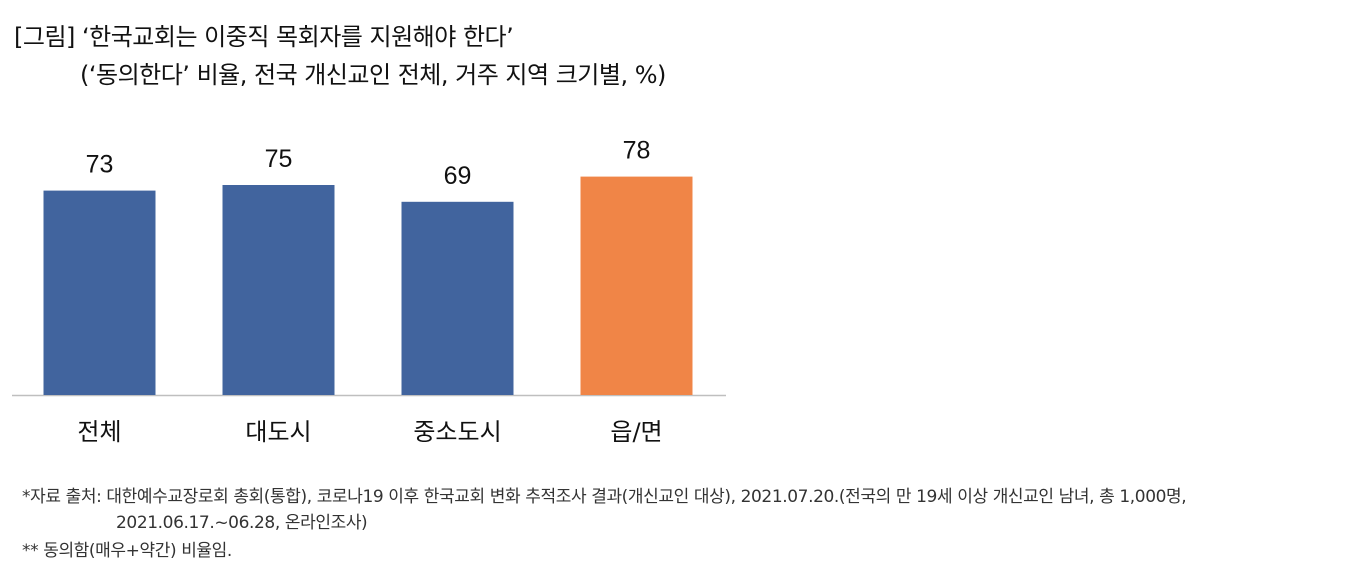  Describe the element at coordinates (264, 37) in the screenshot. I see `chart-title: [그림] ‘한국교회는 이중직 목회자를 지원해야 한다’` at that location.